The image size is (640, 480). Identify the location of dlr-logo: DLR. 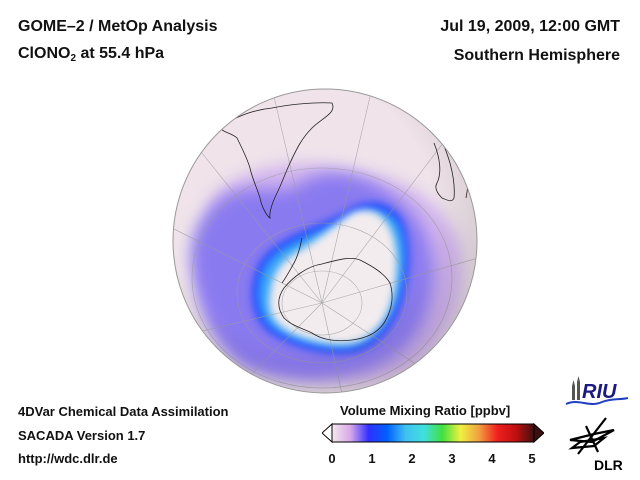
(595, 445).